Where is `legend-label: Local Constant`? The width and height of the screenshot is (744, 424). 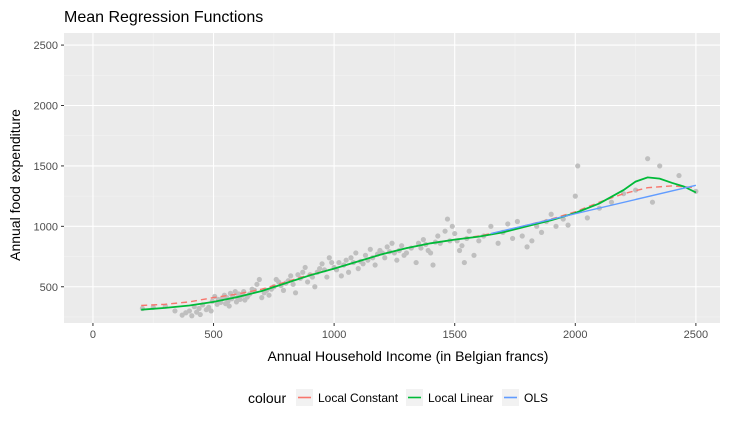
legend-label: Local Constant is located at coordinates (358, 398).